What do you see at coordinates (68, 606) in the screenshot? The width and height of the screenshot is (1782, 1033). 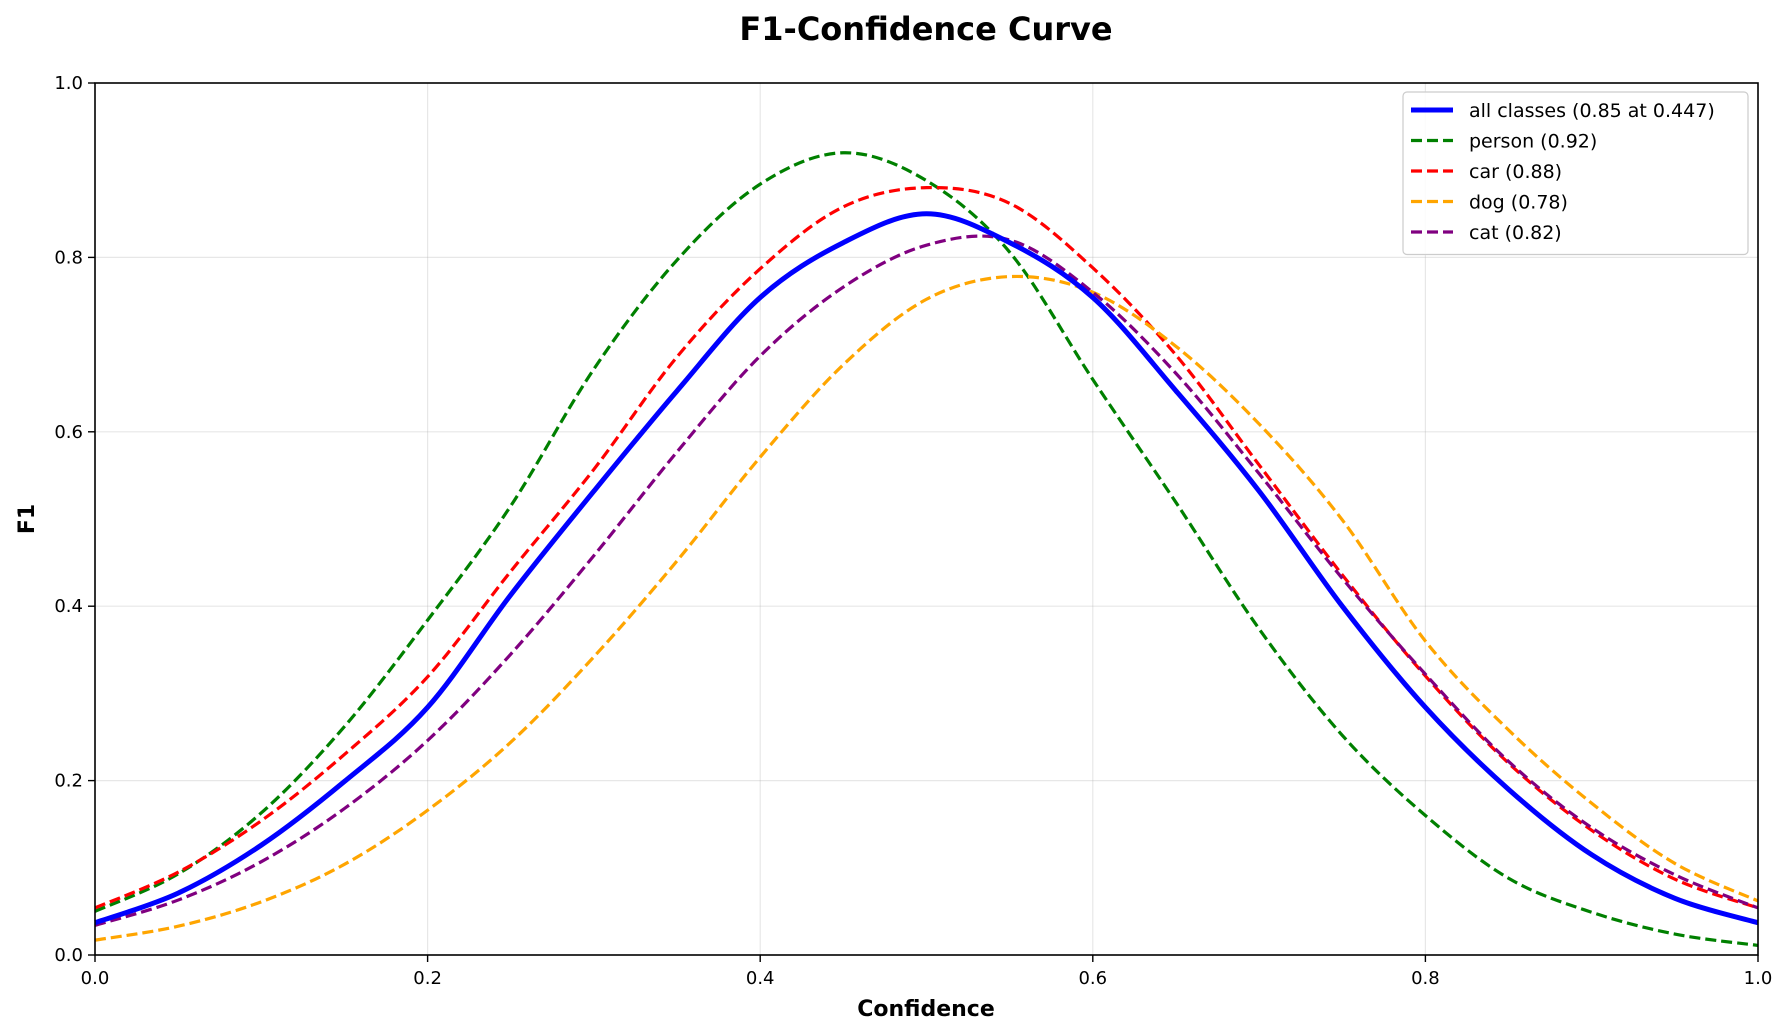 I see `y-tick-label: 0.4` at bounding box center [68, 606].